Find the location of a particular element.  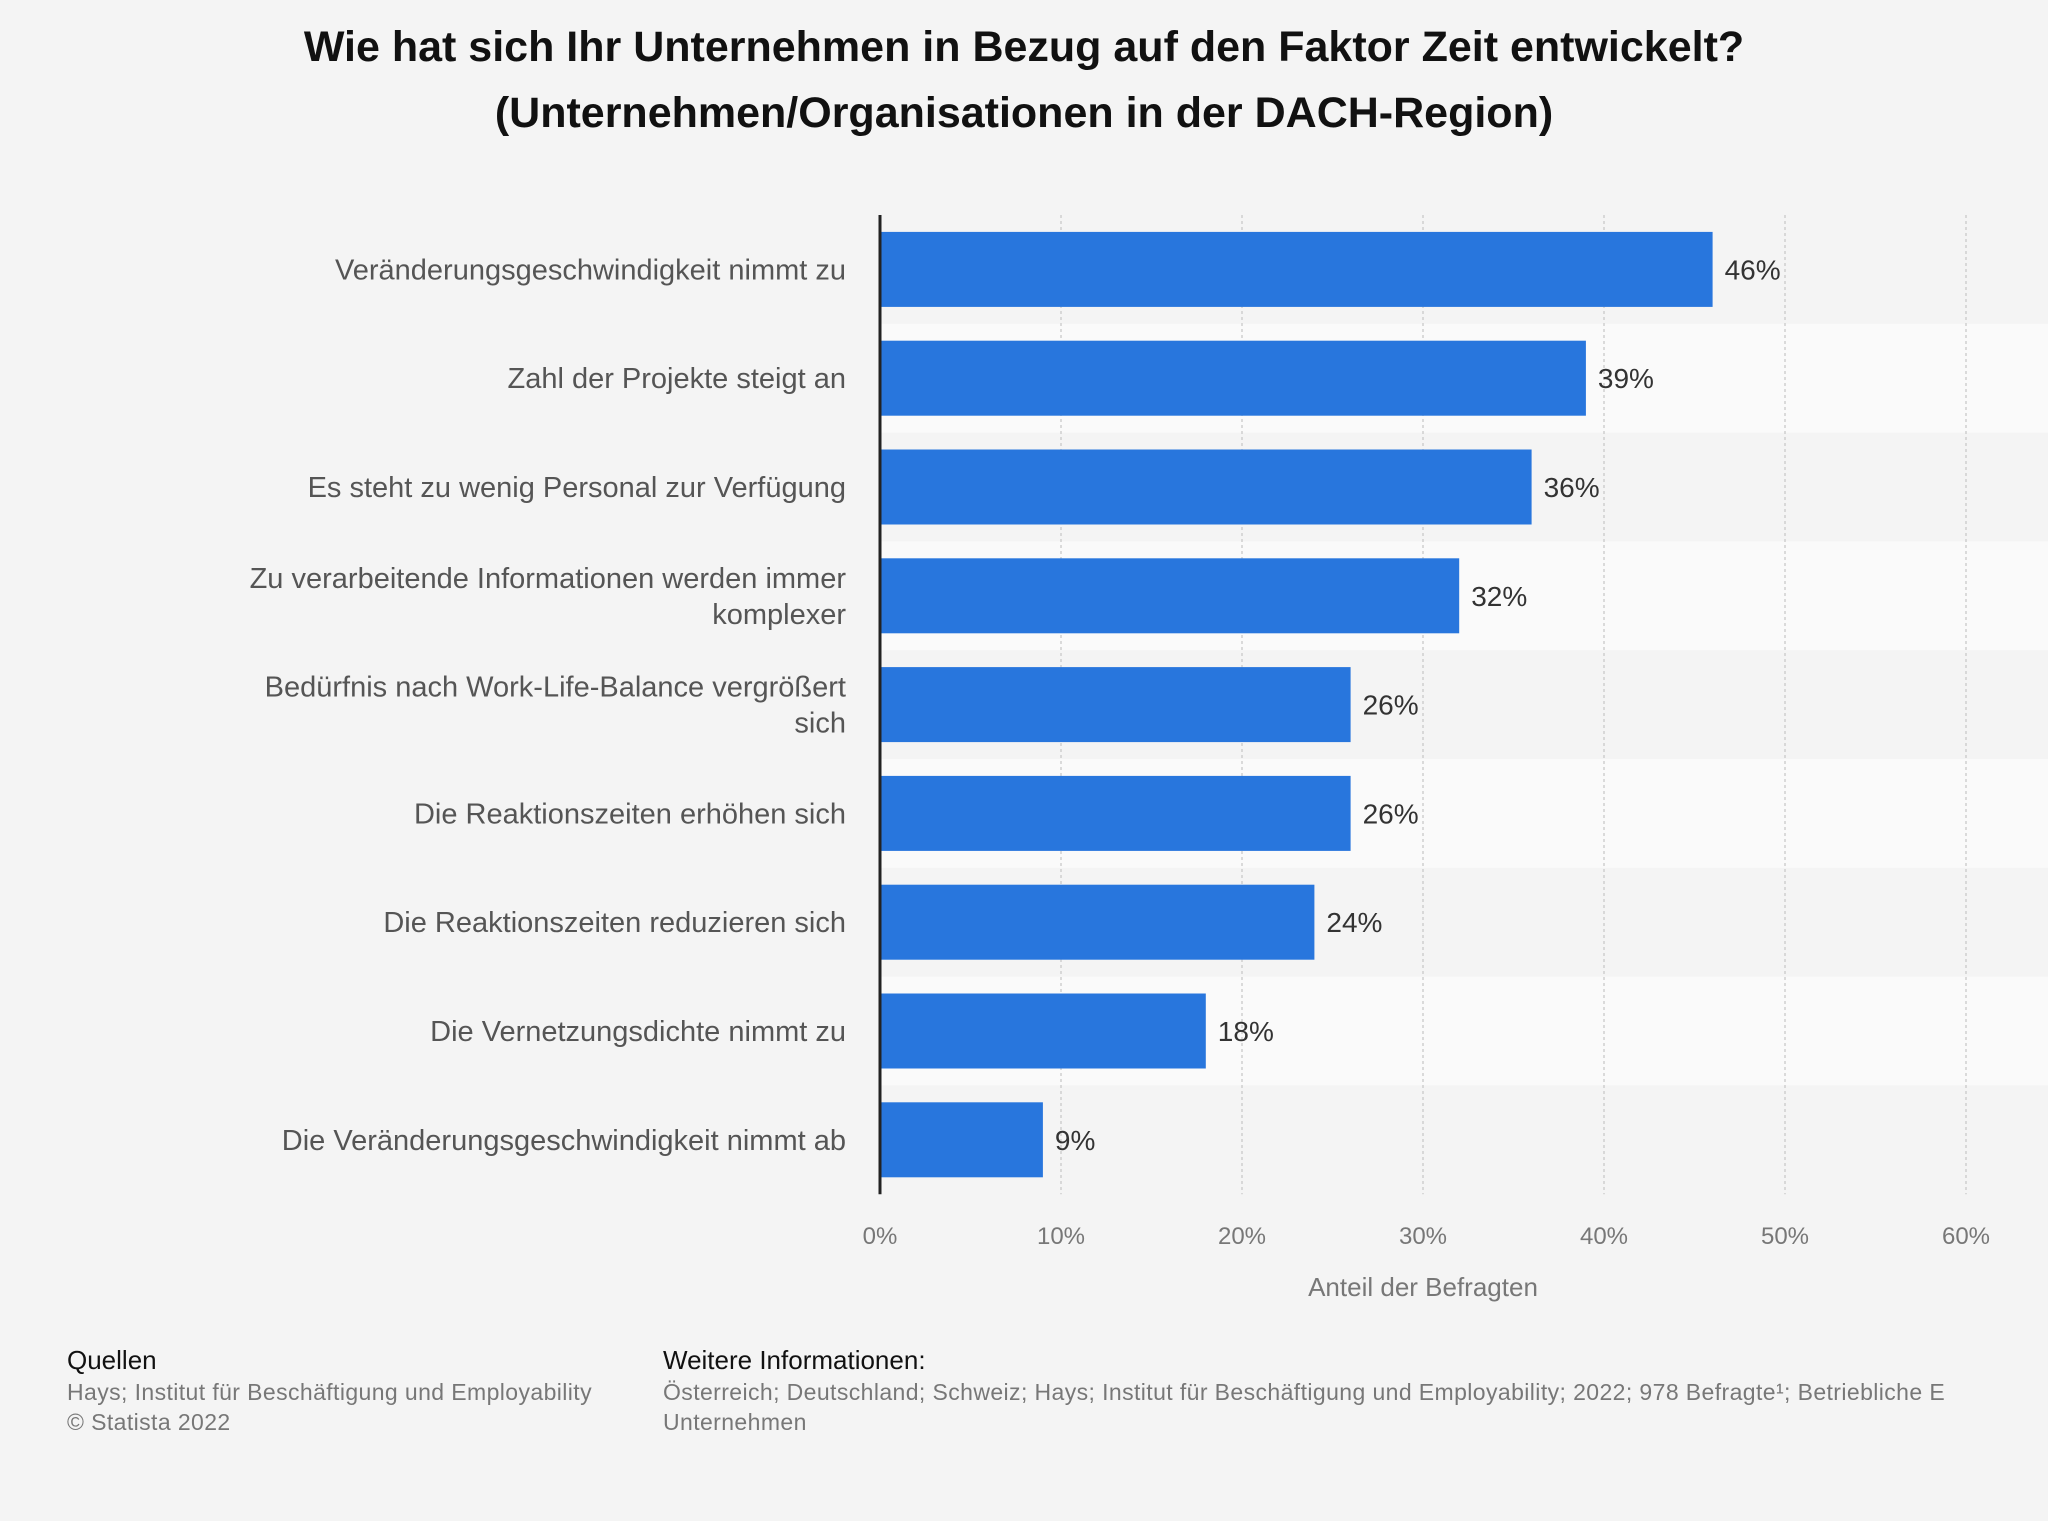

copyright-line: © Statista 2022 is located at coordinates (149, 1422).